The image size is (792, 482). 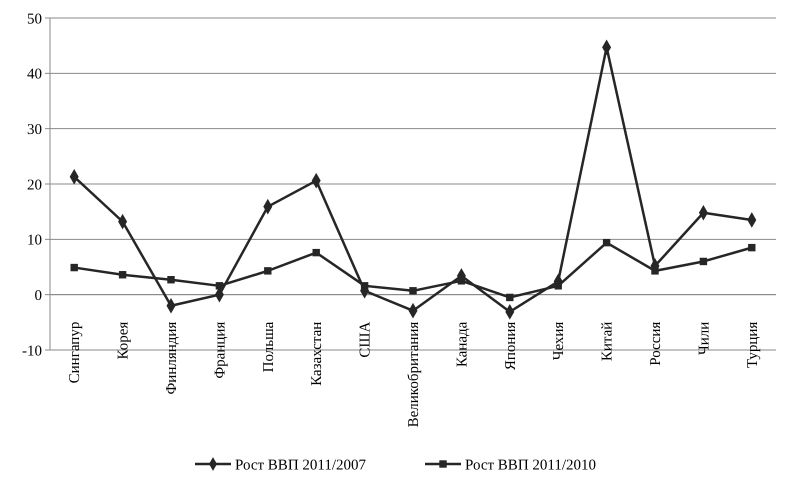 What do you see at coordinates (38, 296) in the screenshot?
I see `y-tick-label: 0` at bounding box center [38, 296].